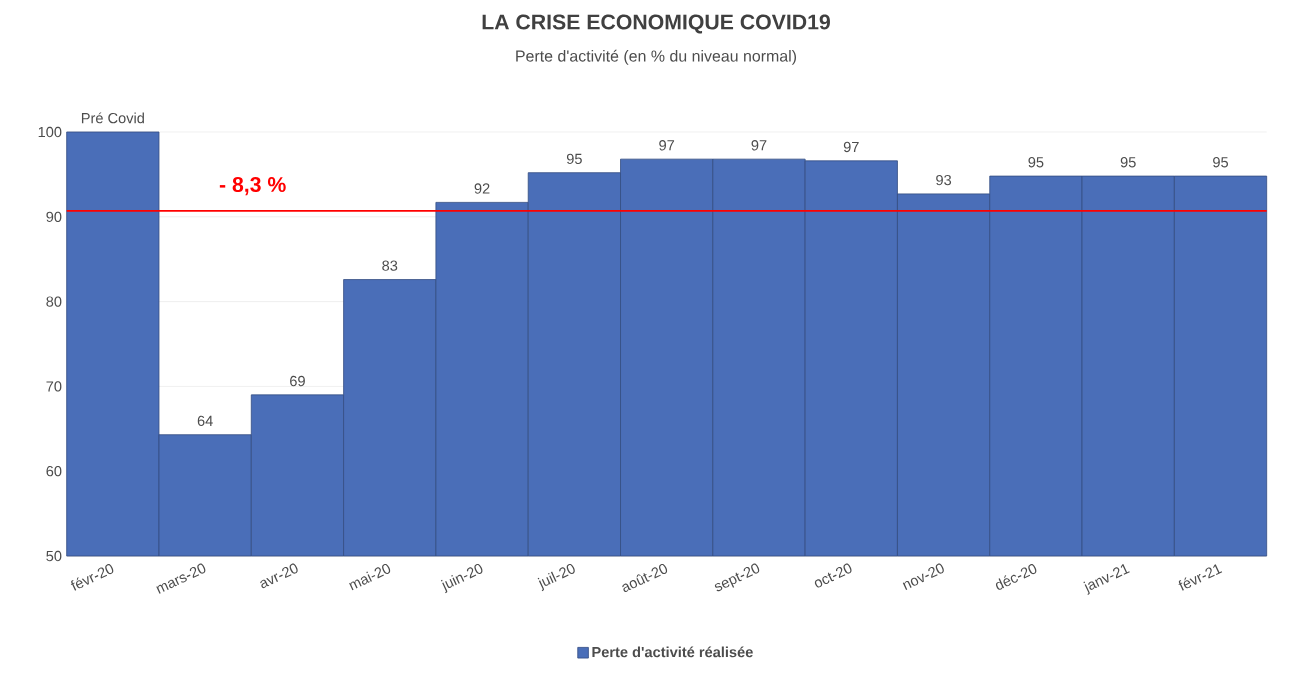  I want to click on data-label: 92, so click(482, 188).